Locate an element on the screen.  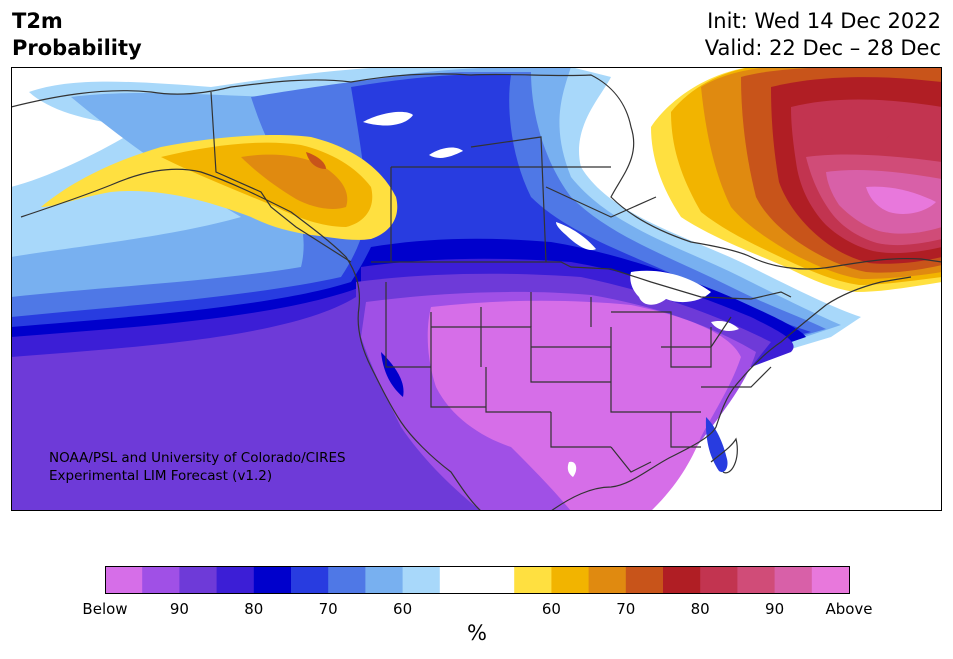
colorbar is located at coordinates (477, 580).